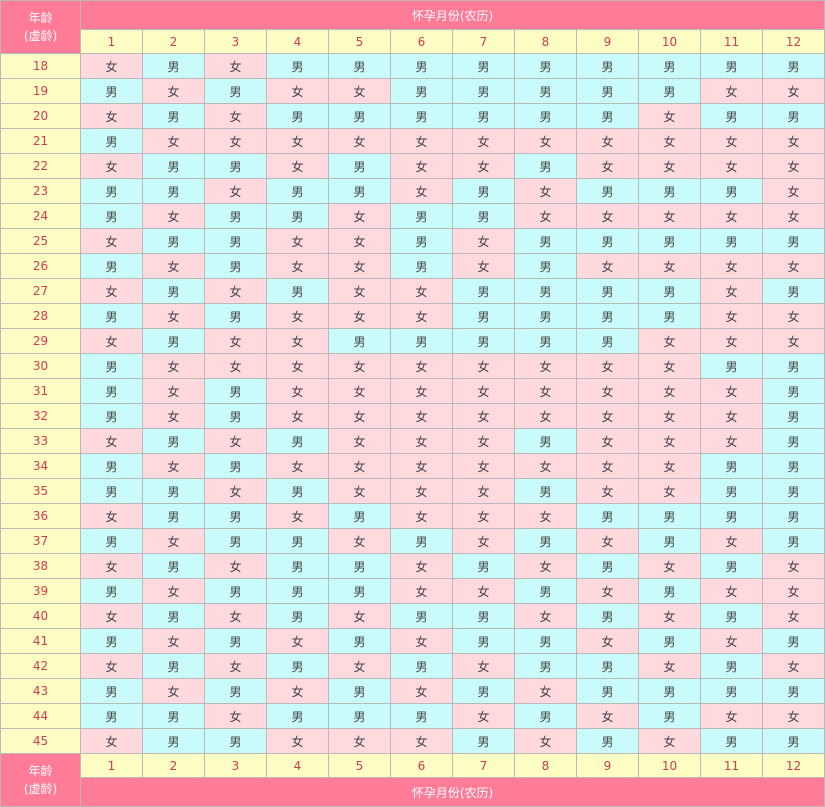 The width and height of the screenshot is (825, 807). I want to click on age-cell: 40, so click(40, 616).